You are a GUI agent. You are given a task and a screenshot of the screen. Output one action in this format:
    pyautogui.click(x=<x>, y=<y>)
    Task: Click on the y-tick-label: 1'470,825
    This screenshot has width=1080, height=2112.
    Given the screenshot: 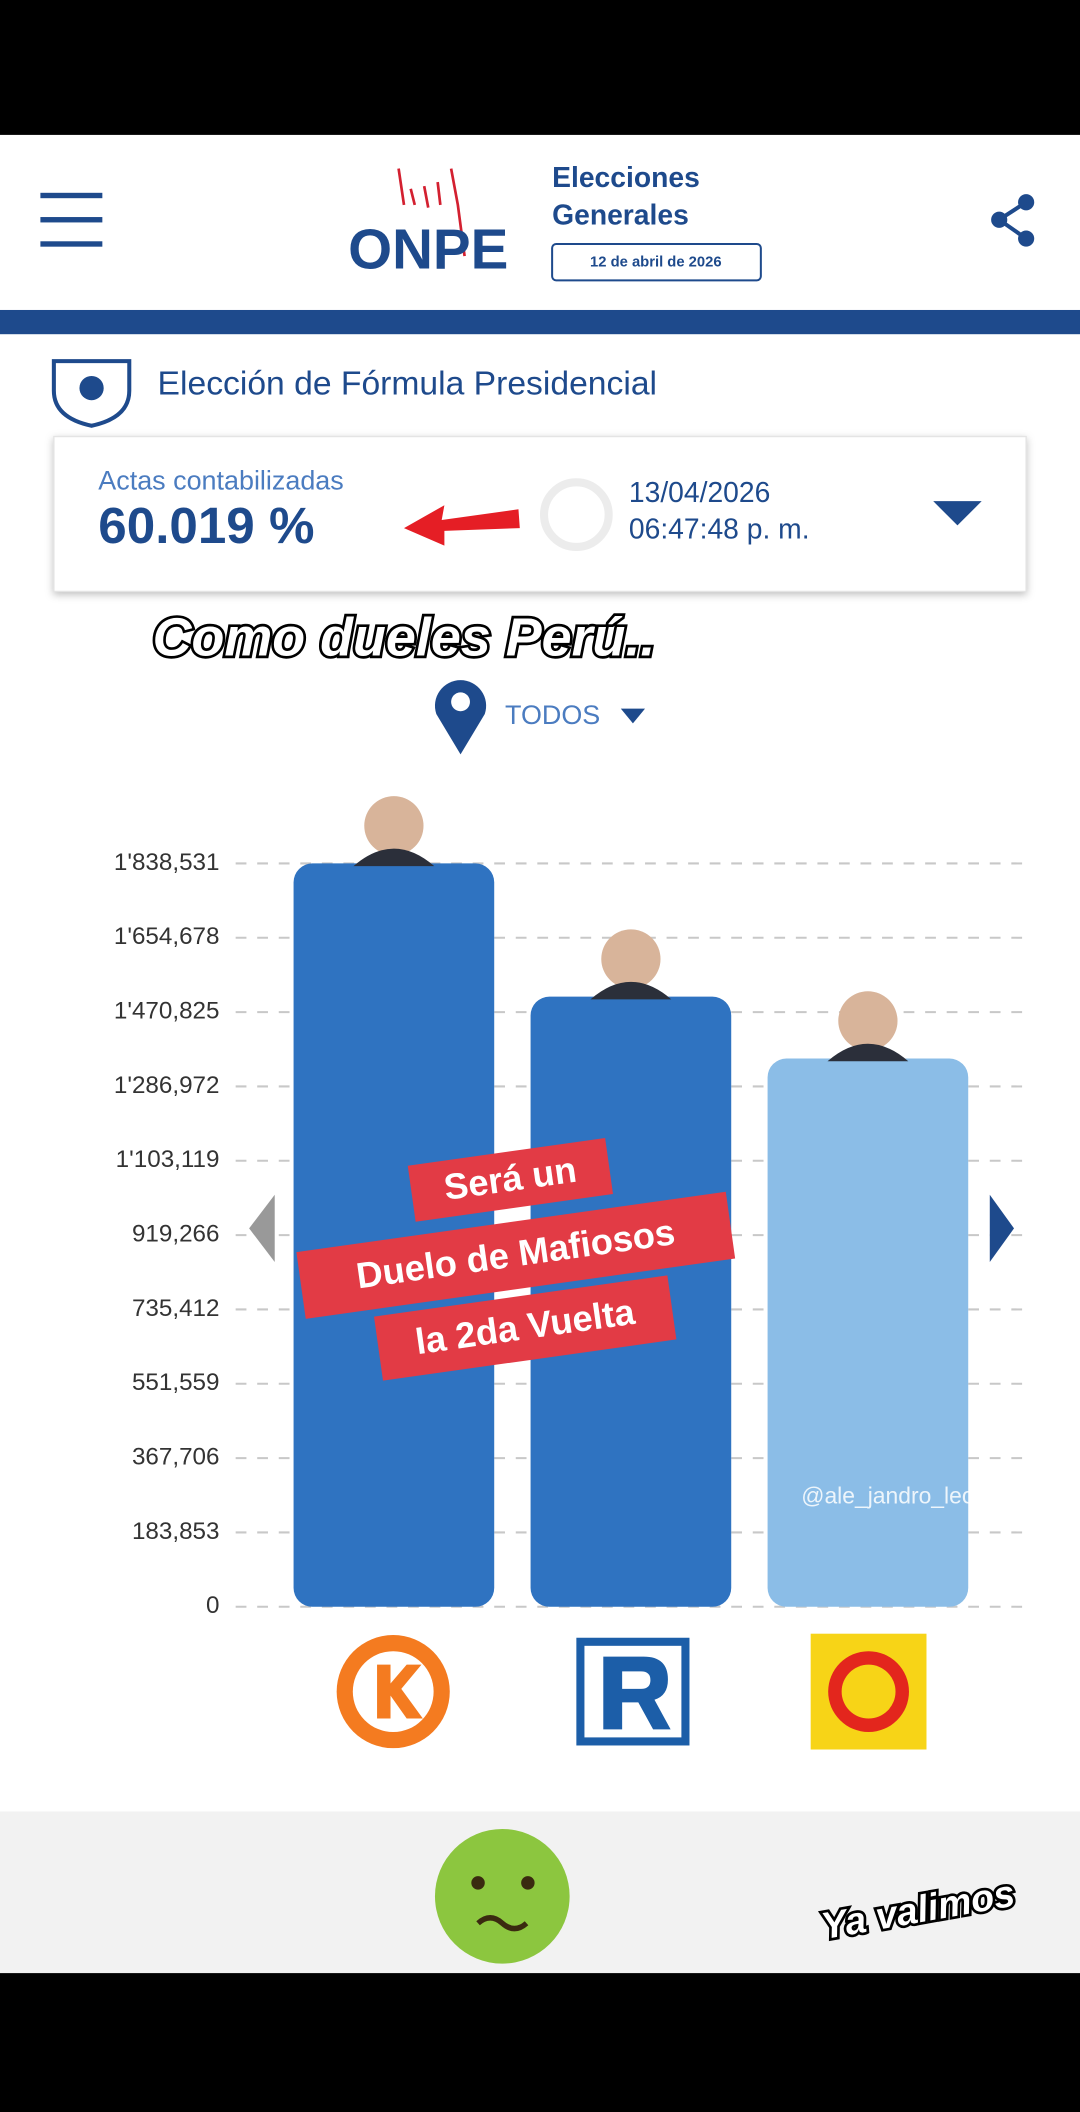 What is the action you would take?
    pyautogui.click(x=167, y=1011)
    